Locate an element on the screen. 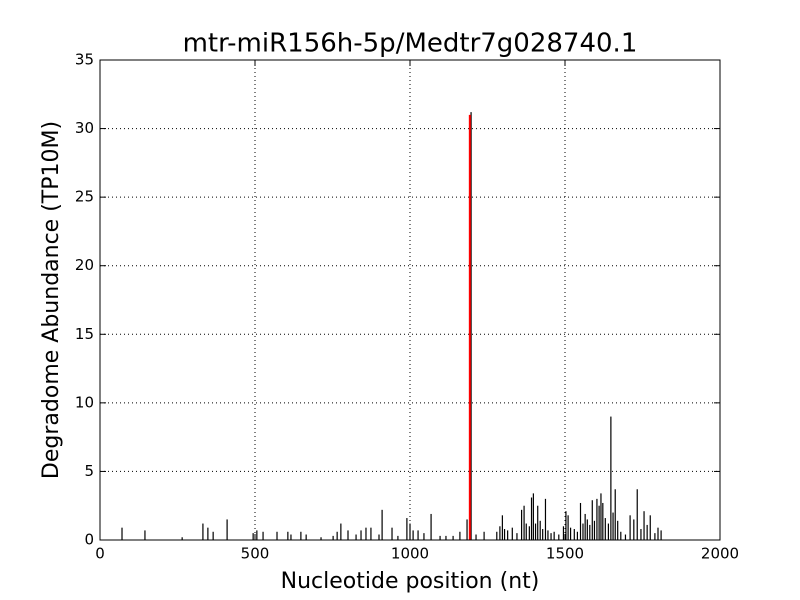 This screenshot has width=800, height=600. y-tick-label: 30 is located at coordinates (84, 128).